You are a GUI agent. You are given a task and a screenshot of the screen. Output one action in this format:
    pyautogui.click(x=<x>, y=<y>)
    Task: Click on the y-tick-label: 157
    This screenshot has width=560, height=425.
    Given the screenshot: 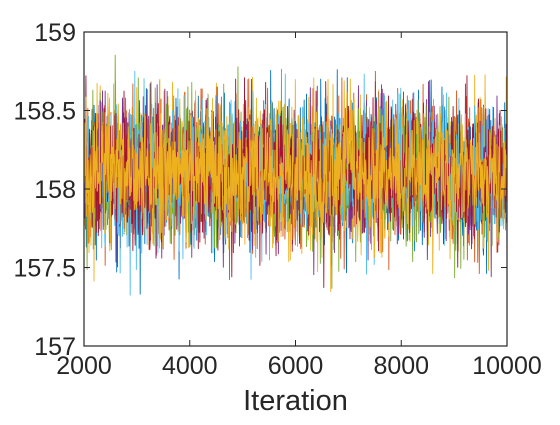 What is the action you would take?
    pyautogui.click(x=55, y=347)
    